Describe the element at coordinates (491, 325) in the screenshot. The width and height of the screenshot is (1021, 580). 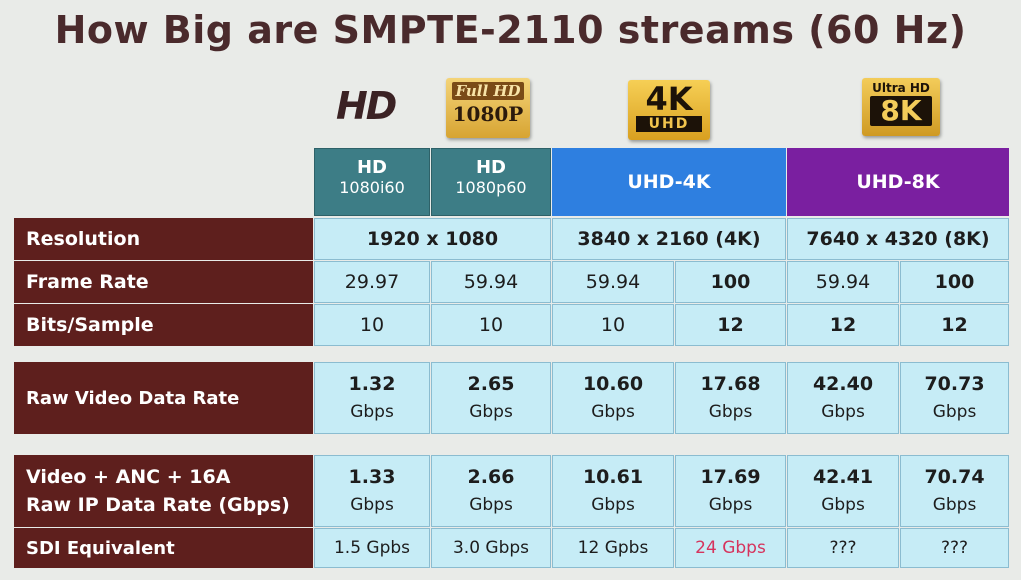
I see `cell-bits-hd-1080p60: 10` at that location.